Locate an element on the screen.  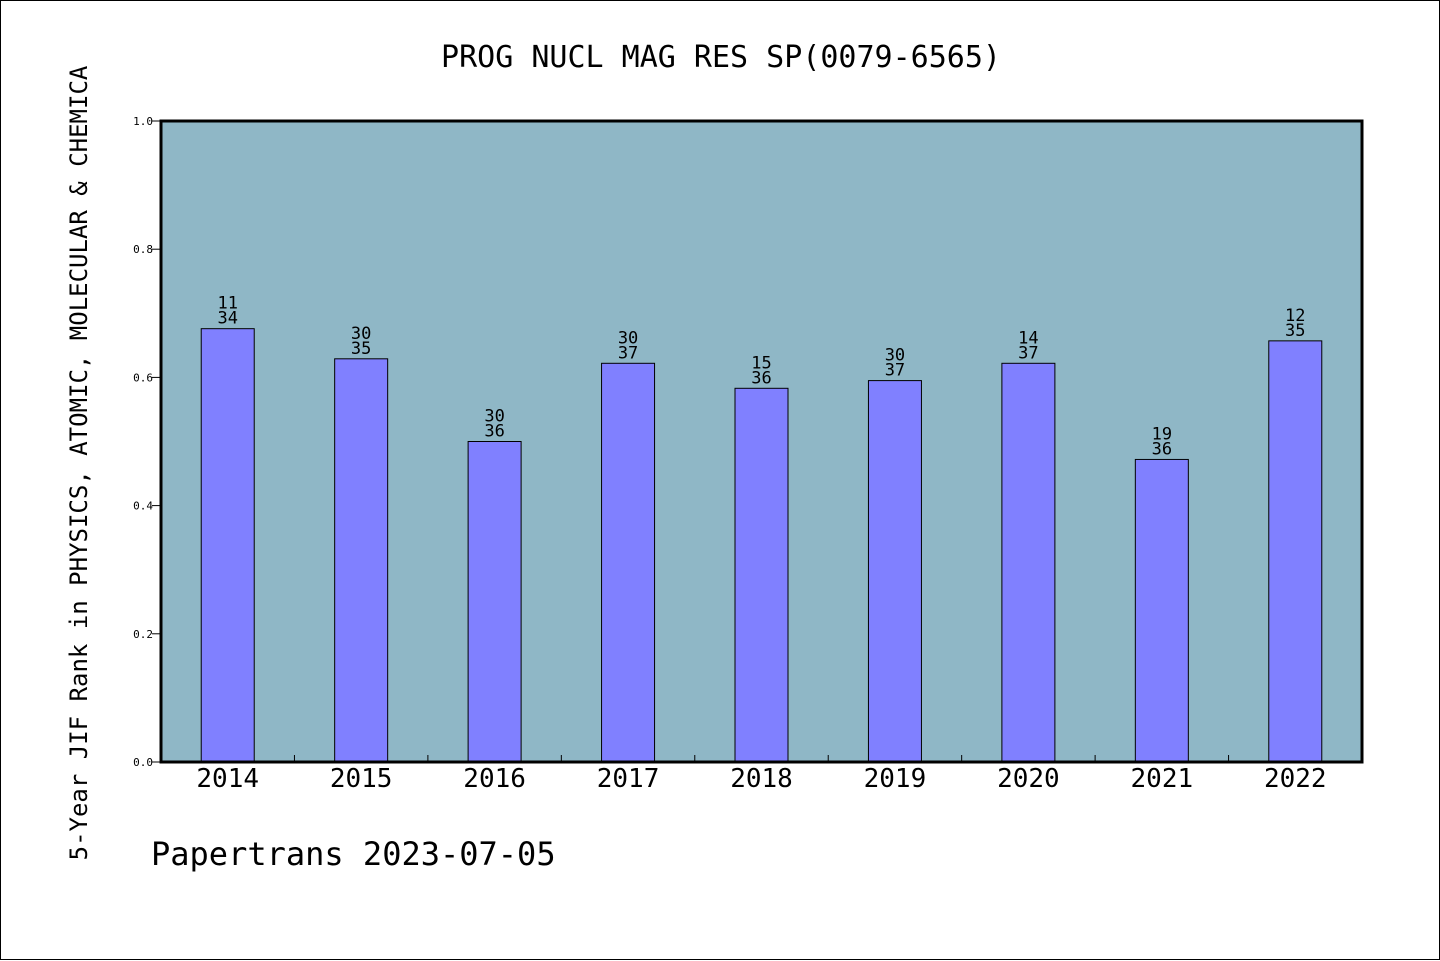
y-tick-label: 0.2 is located at coordinates (143, 634).